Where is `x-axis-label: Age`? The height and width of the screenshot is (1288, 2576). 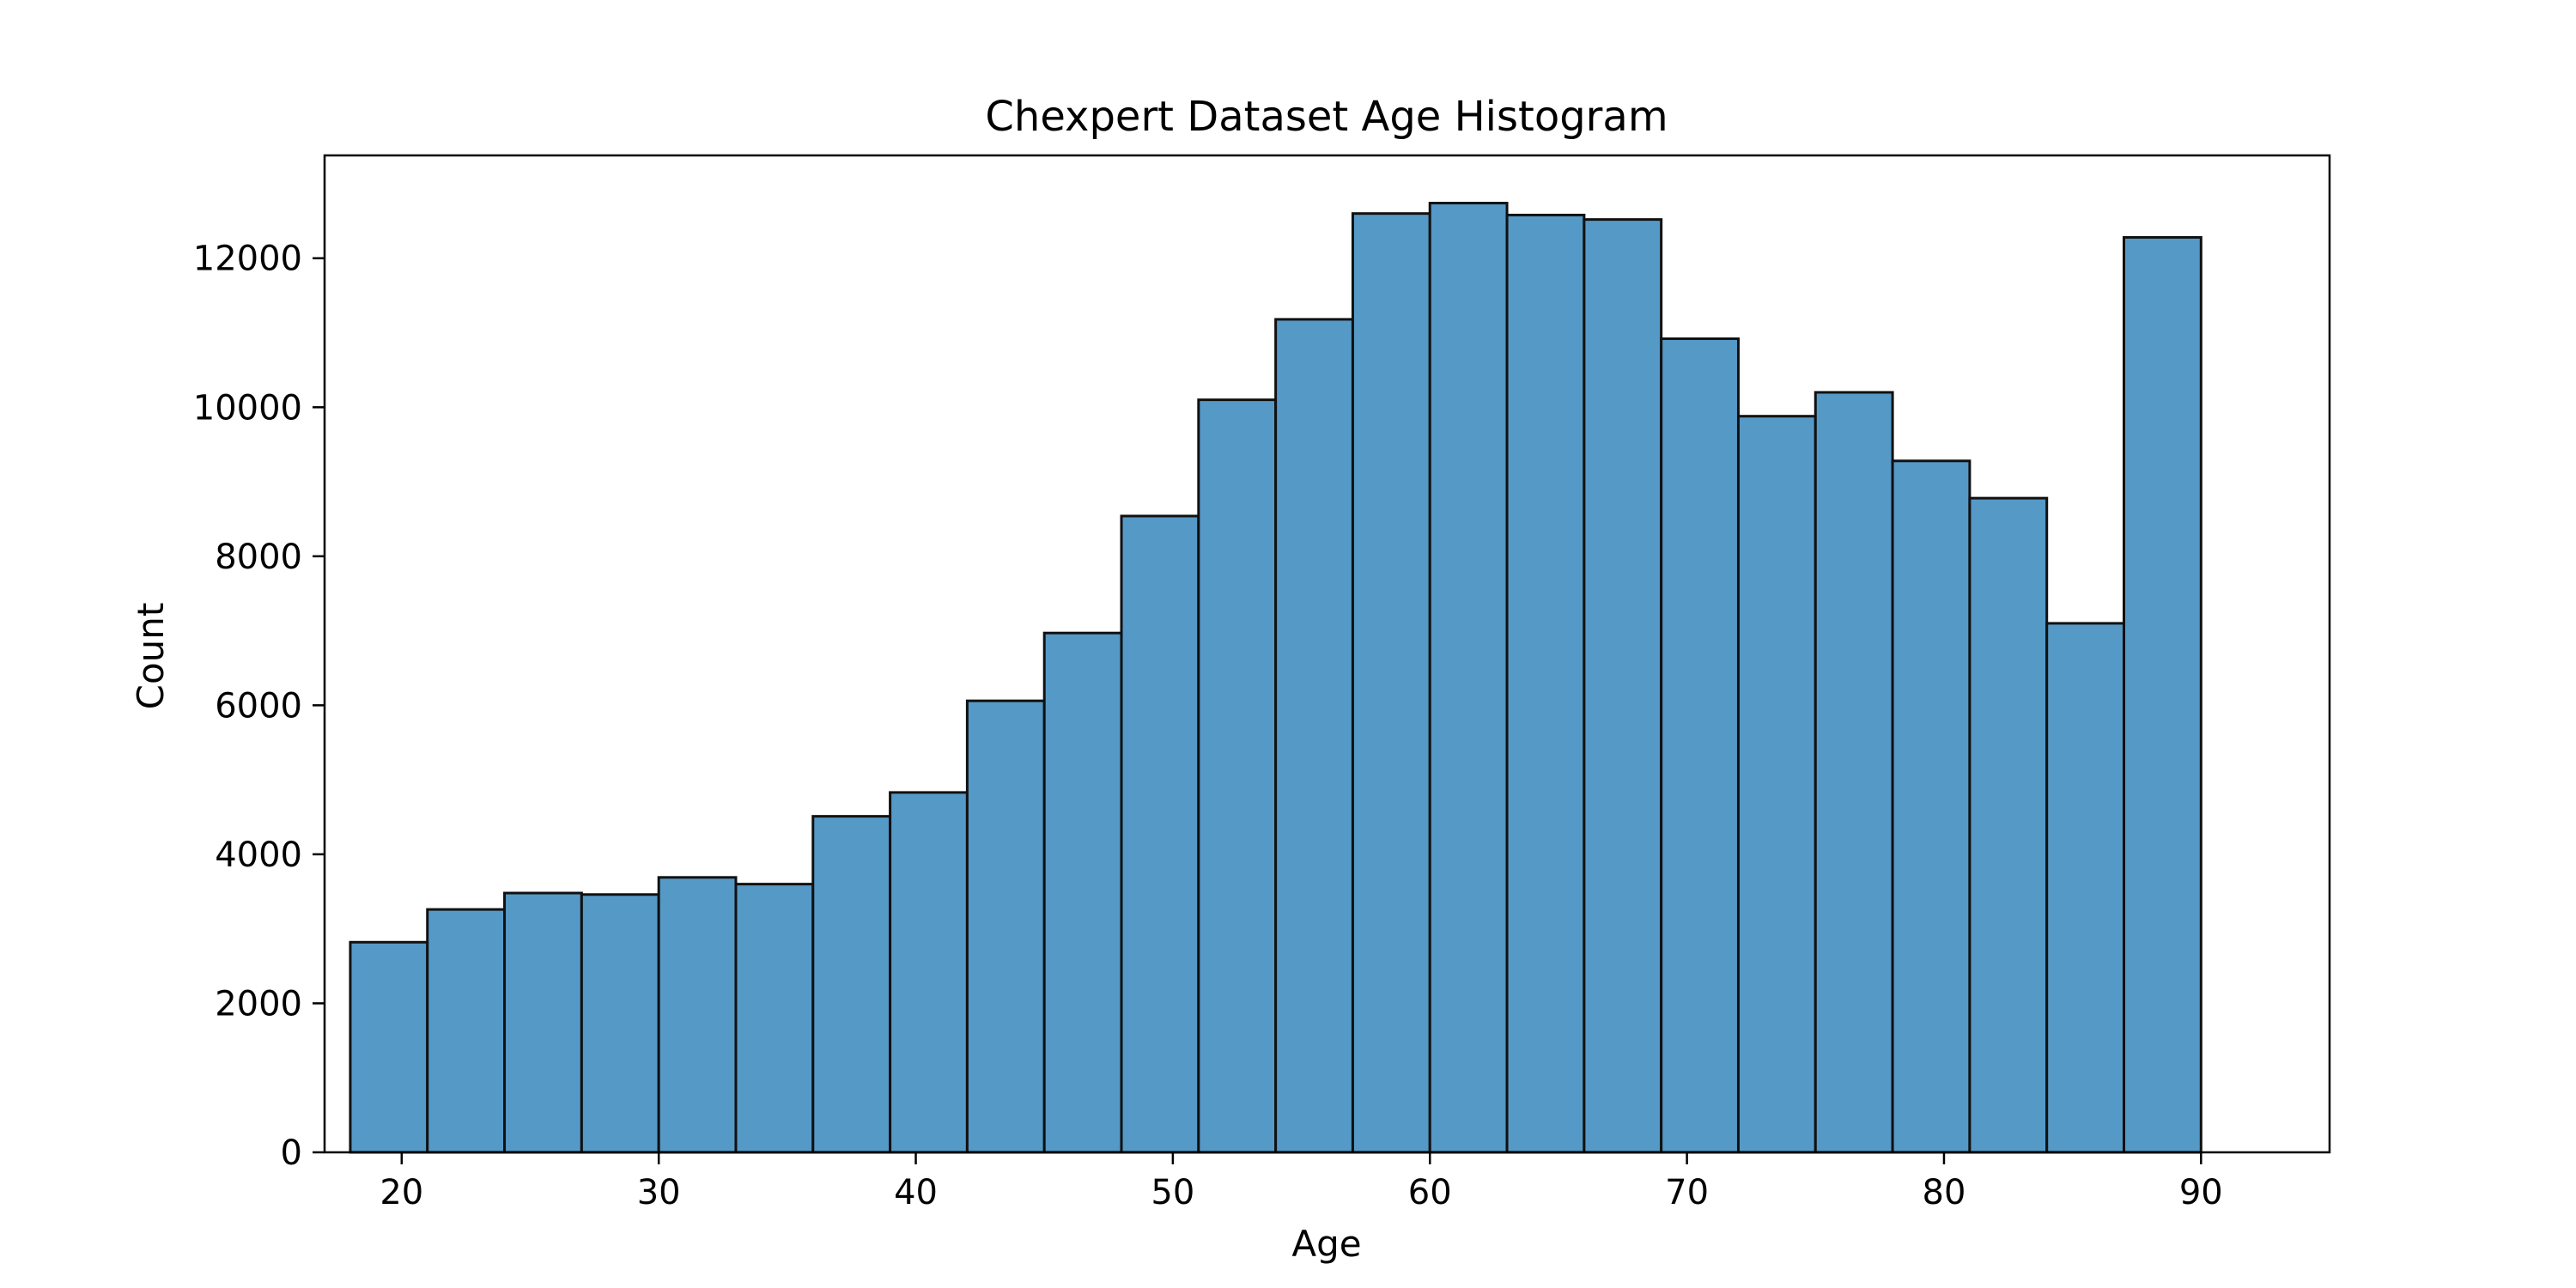
x-axis-label: Age is located at coordinates (1326, 1244).